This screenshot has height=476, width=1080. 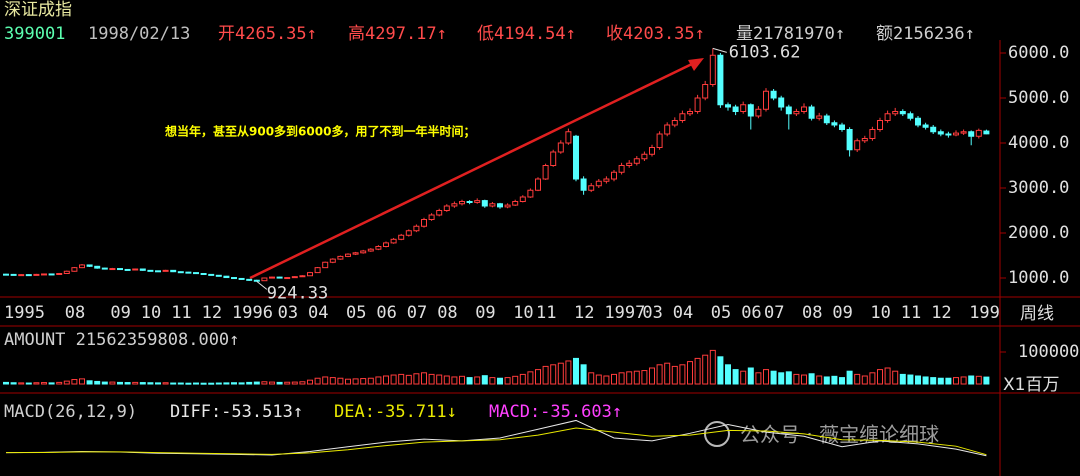 What do you see at coordinates (683, 313) in the screenshot?
I see `x-tick-label: 04` at bounding box center [683, 313].